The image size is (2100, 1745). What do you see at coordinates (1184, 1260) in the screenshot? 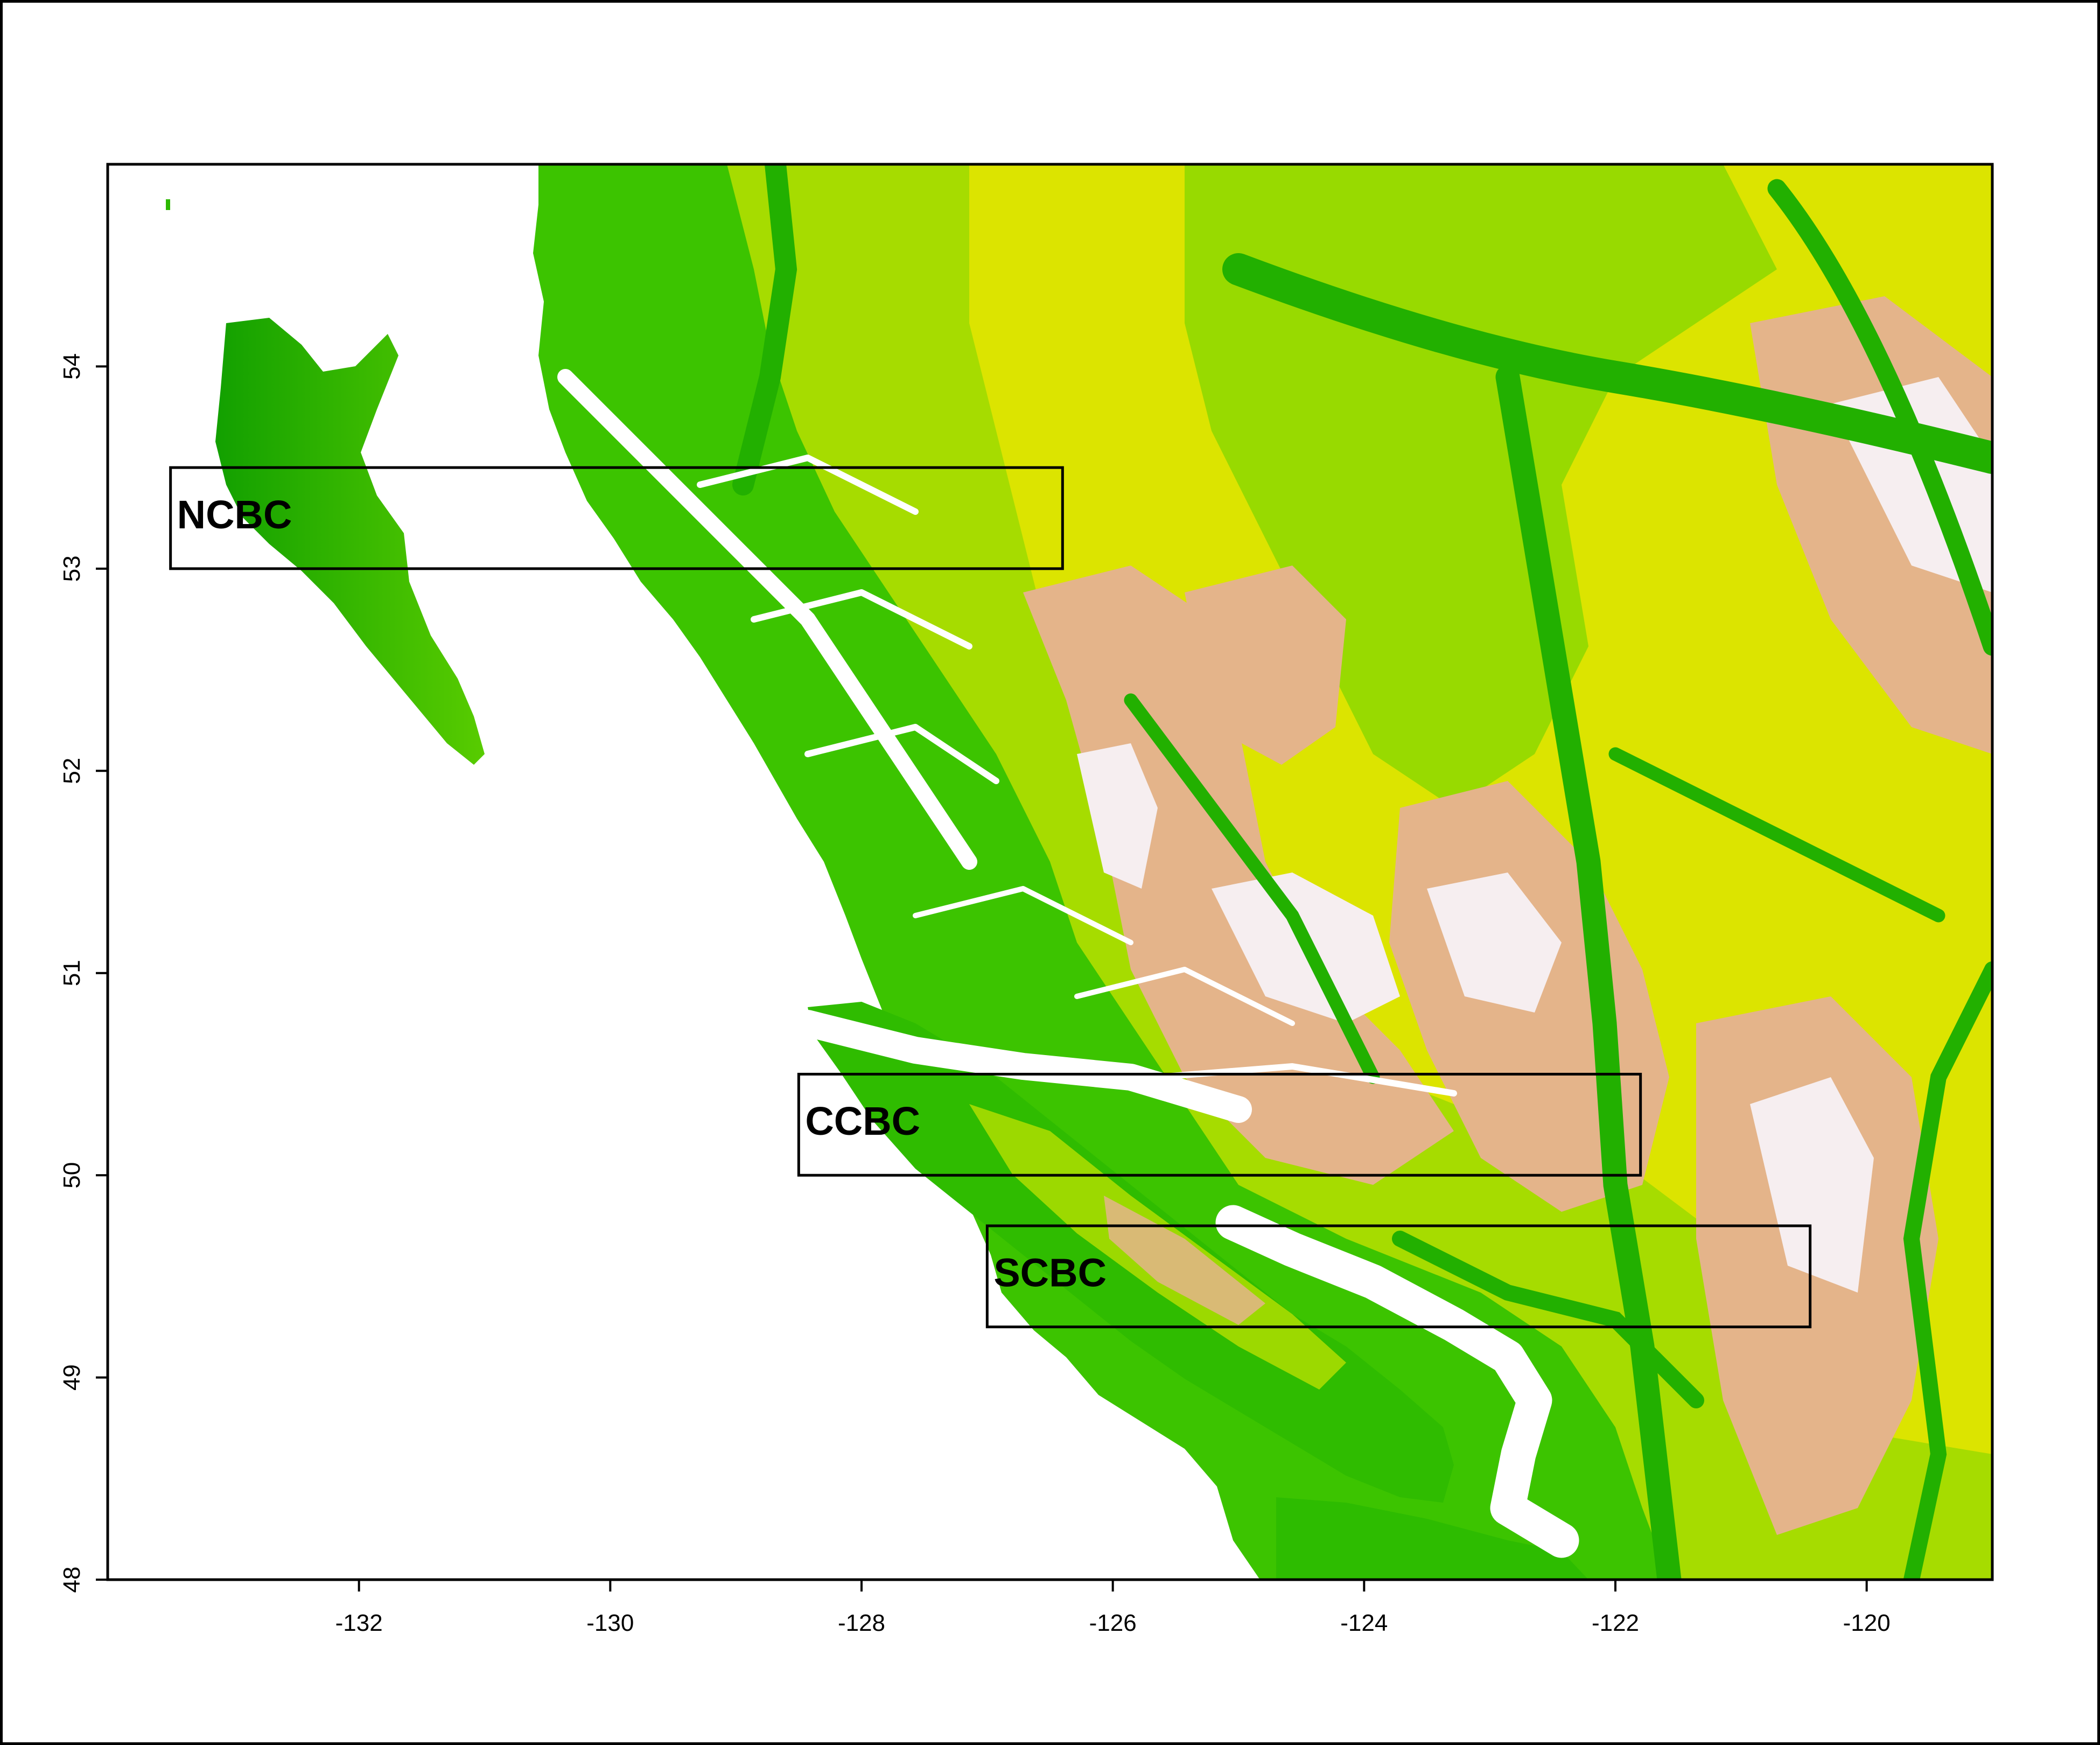
I see `vancouver-island-high` at bounding box center [1184, 1260].